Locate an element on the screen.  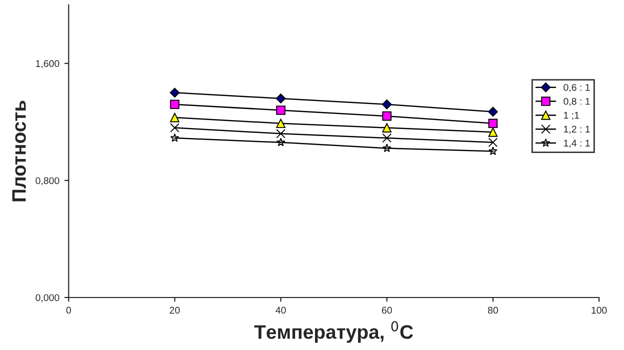
x-axis-title: Температура, $^{0}$C is located at coordinates (334, 332).